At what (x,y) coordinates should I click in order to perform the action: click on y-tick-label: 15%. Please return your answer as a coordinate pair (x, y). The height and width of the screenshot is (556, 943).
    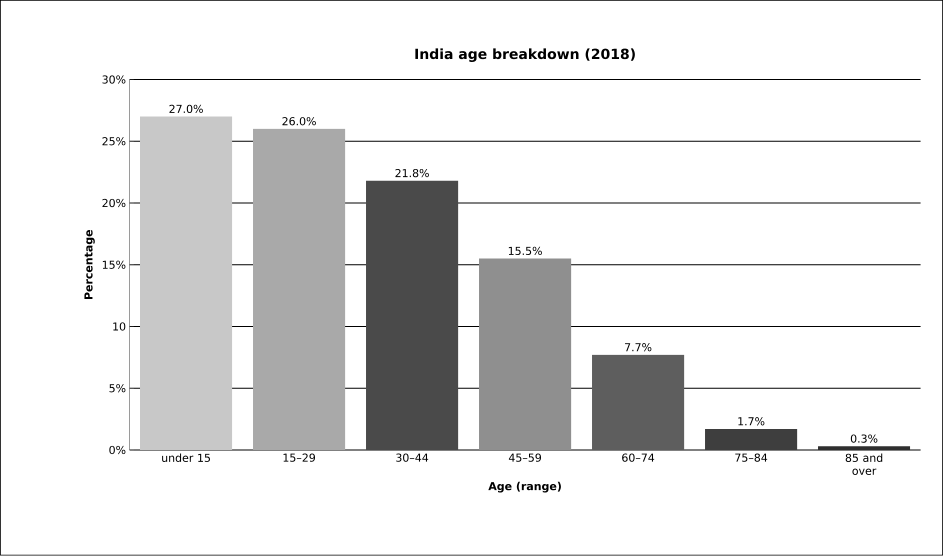
    Looking at the image, I should click on (114, 265).